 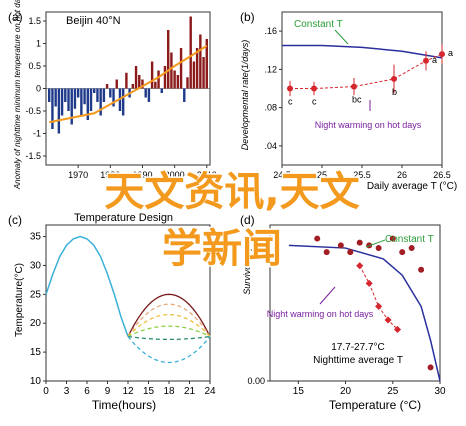 I want to click on panel-d-y-axis: 0.00, so click(x=258, y=381).